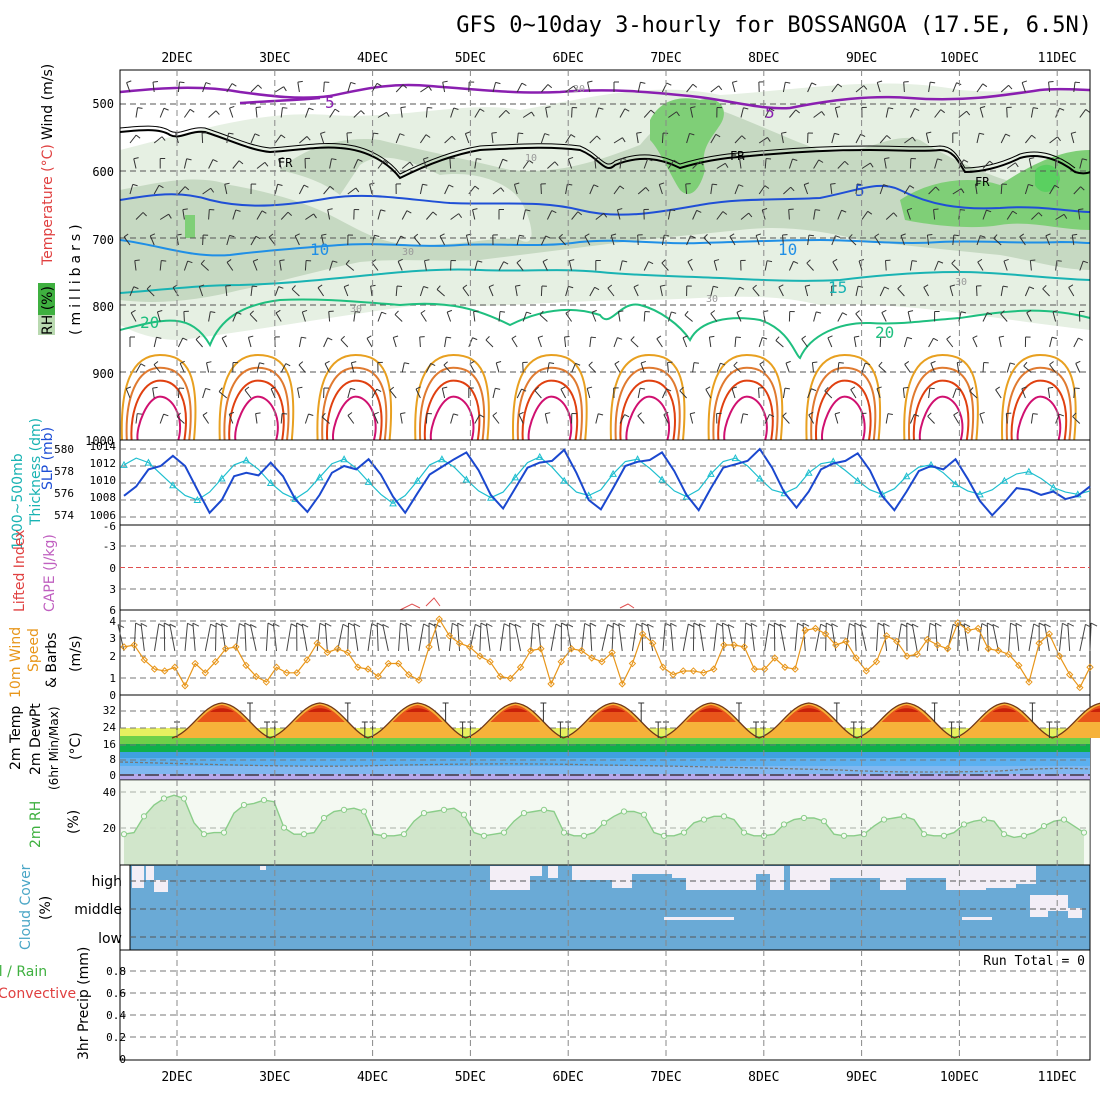 Image resolution: width=1100 pixels, height=1100 pixels. What do you see at coordinates (1004, 480) in the screenshot?
I see `thickness-marker` at bounding box center [1004, 480].